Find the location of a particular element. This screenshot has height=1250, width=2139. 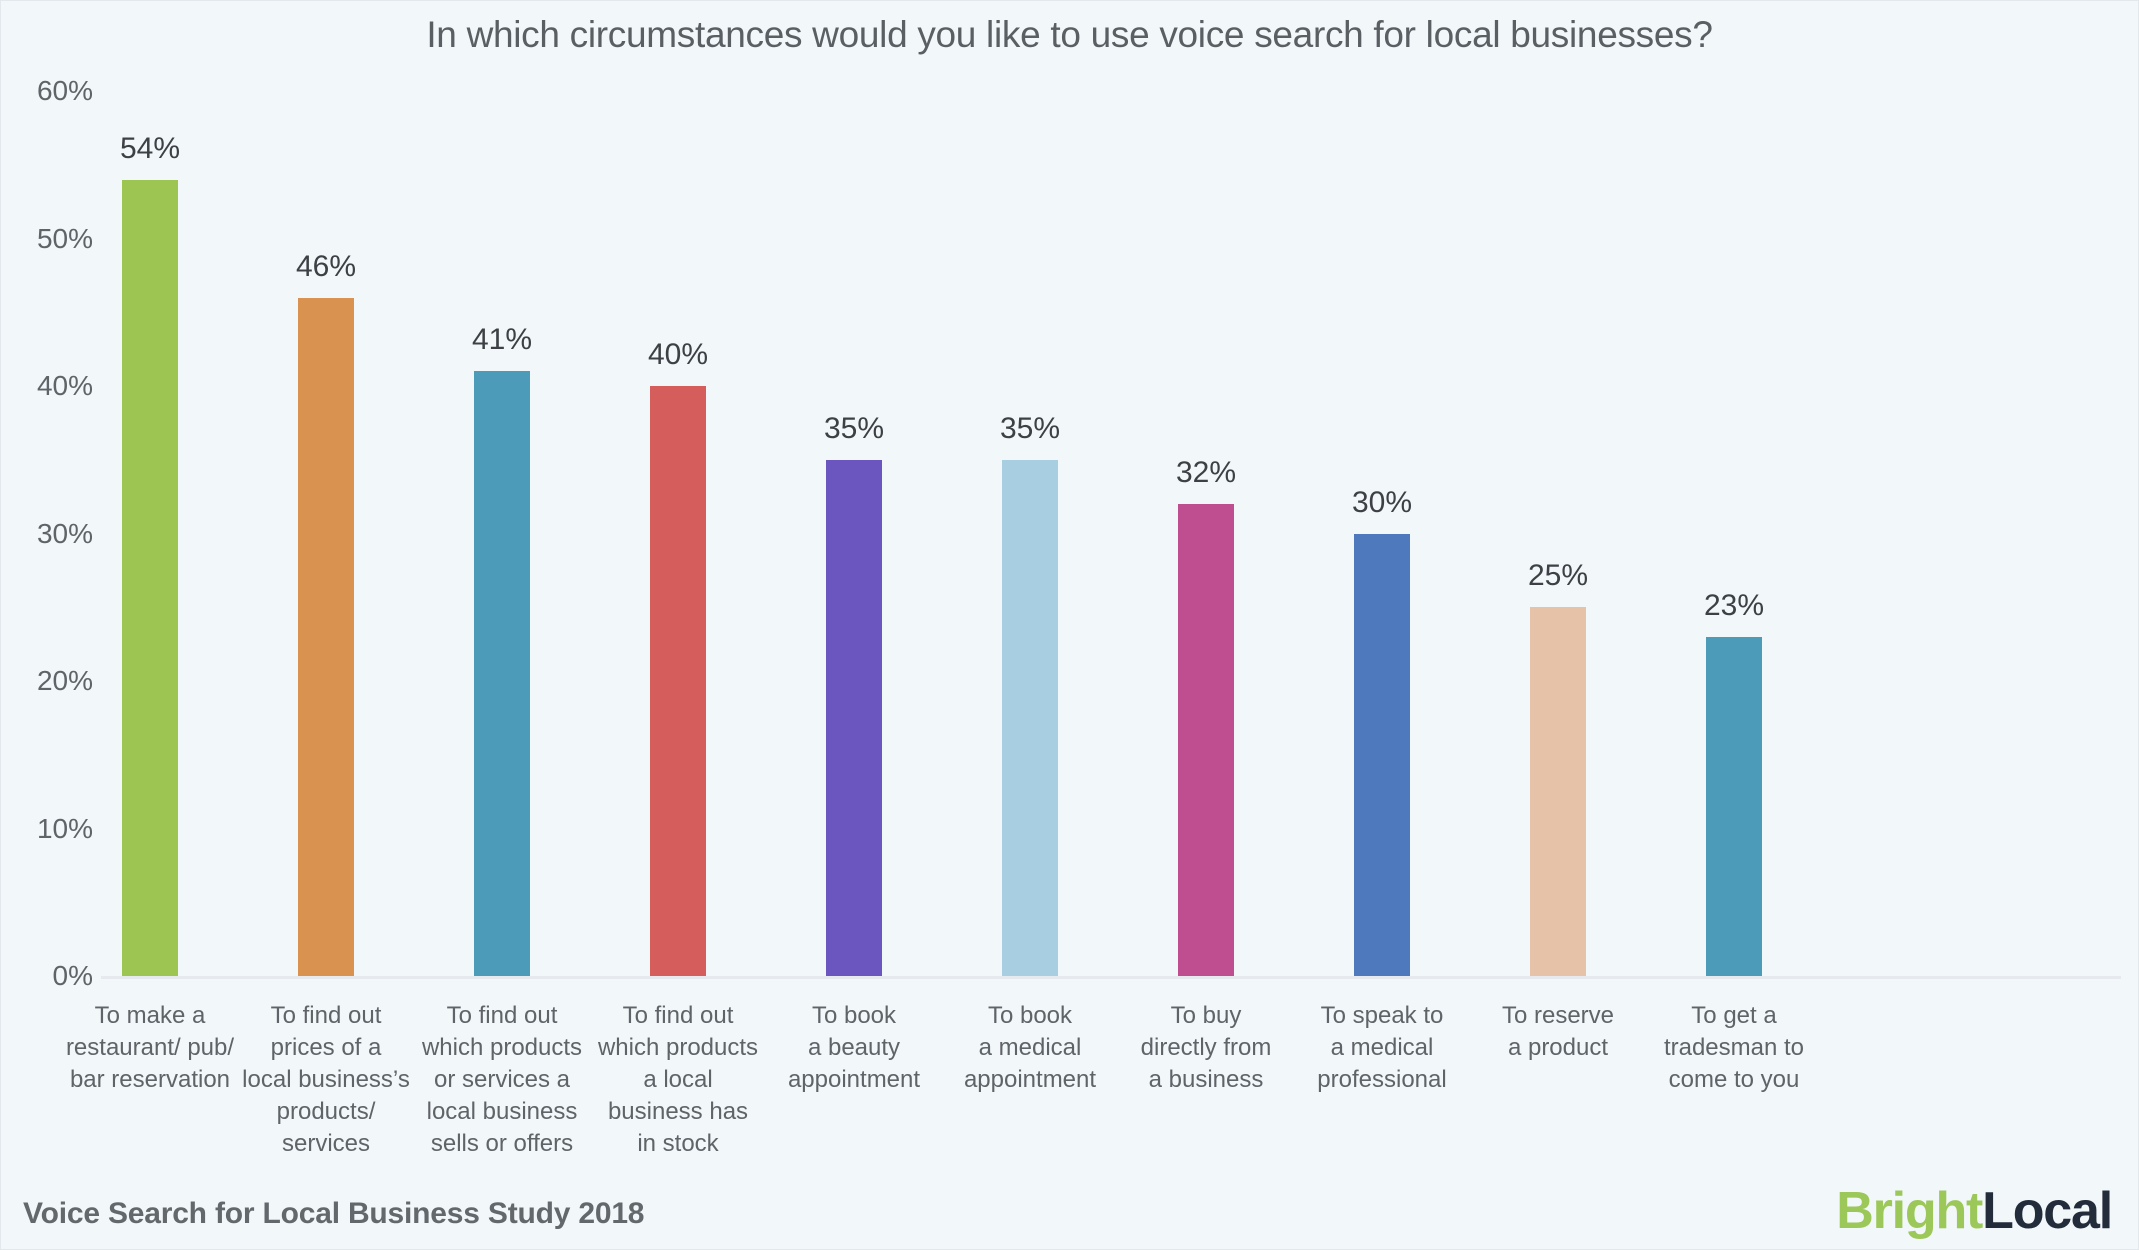

x-axis-category-label: To book a beauty appointment is located at coordinates (854, 1048).